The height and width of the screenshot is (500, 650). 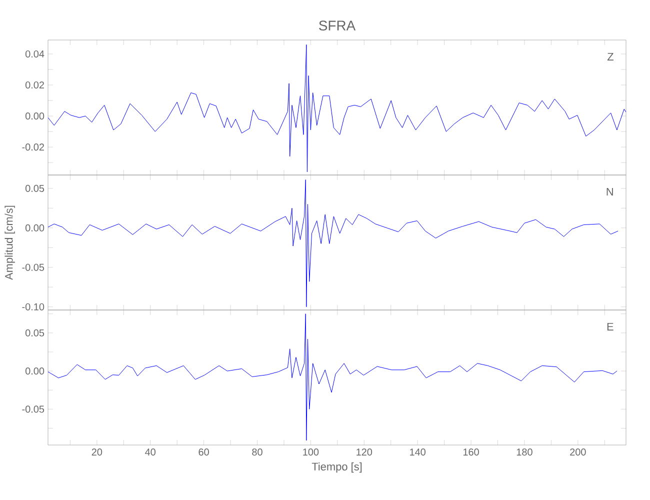 What do you see at coordinates (150, 452) in the screenshot?
I see `x-tick-label: 40` at bounding box center [150, 452].